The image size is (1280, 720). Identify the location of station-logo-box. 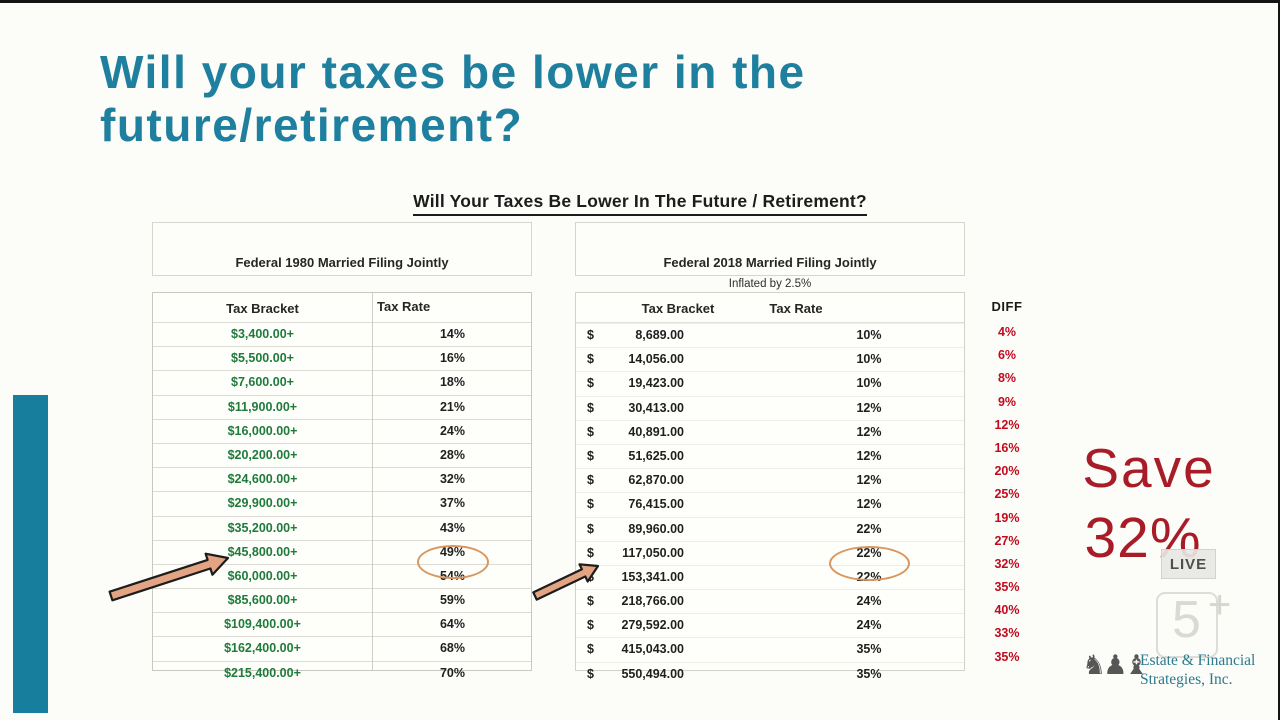
(1187, 625).